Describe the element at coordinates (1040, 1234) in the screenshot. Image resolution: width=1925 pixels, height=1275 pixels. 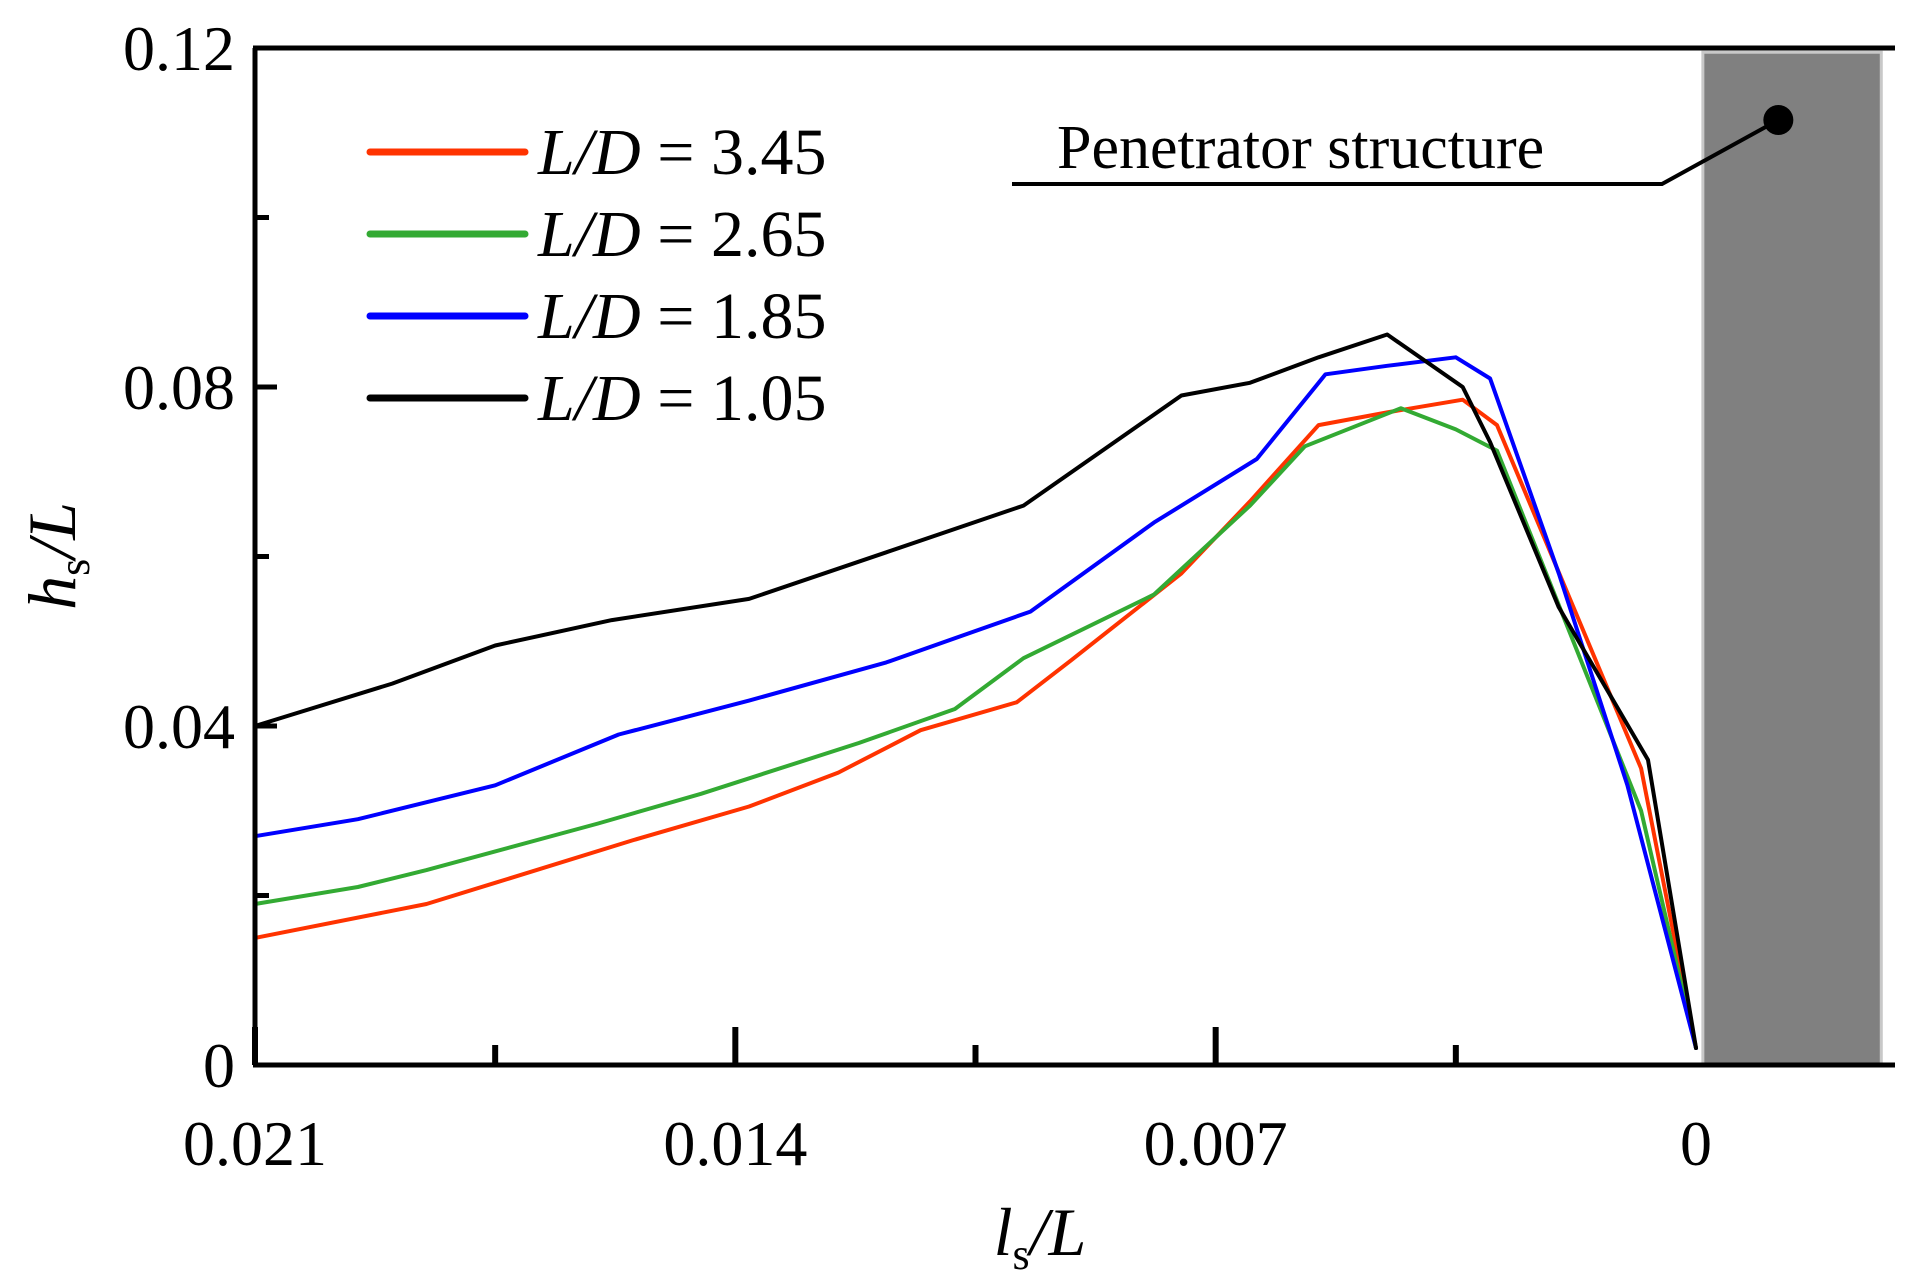
I see `x-axis-title: ls/L` at that location.